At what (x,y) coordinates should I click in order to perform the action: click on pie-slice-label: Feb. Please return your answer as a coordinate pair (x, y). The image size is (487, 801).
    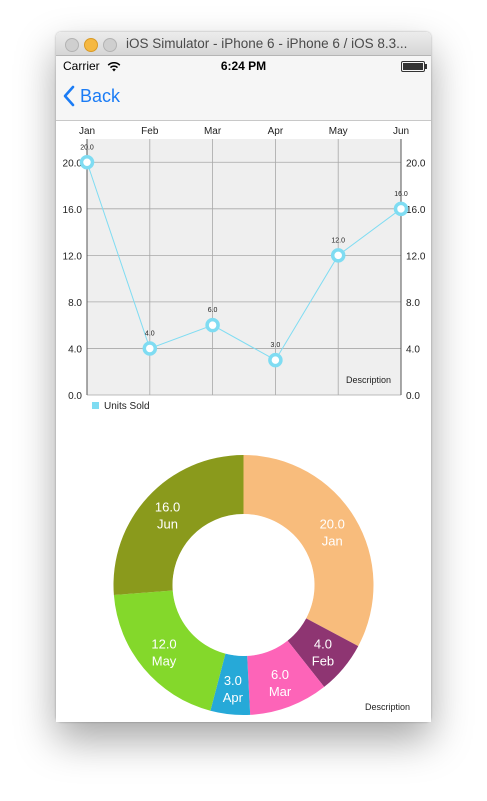
    Looking at the image, I should click on (323, 660).